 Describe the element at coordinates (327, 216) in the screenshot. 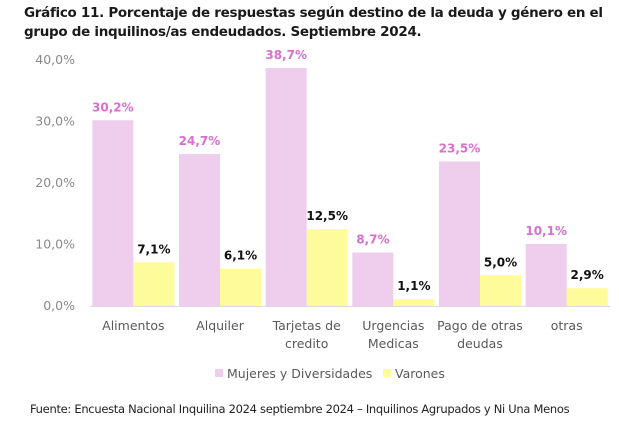

I see `data-label: 12,5%` at that location.